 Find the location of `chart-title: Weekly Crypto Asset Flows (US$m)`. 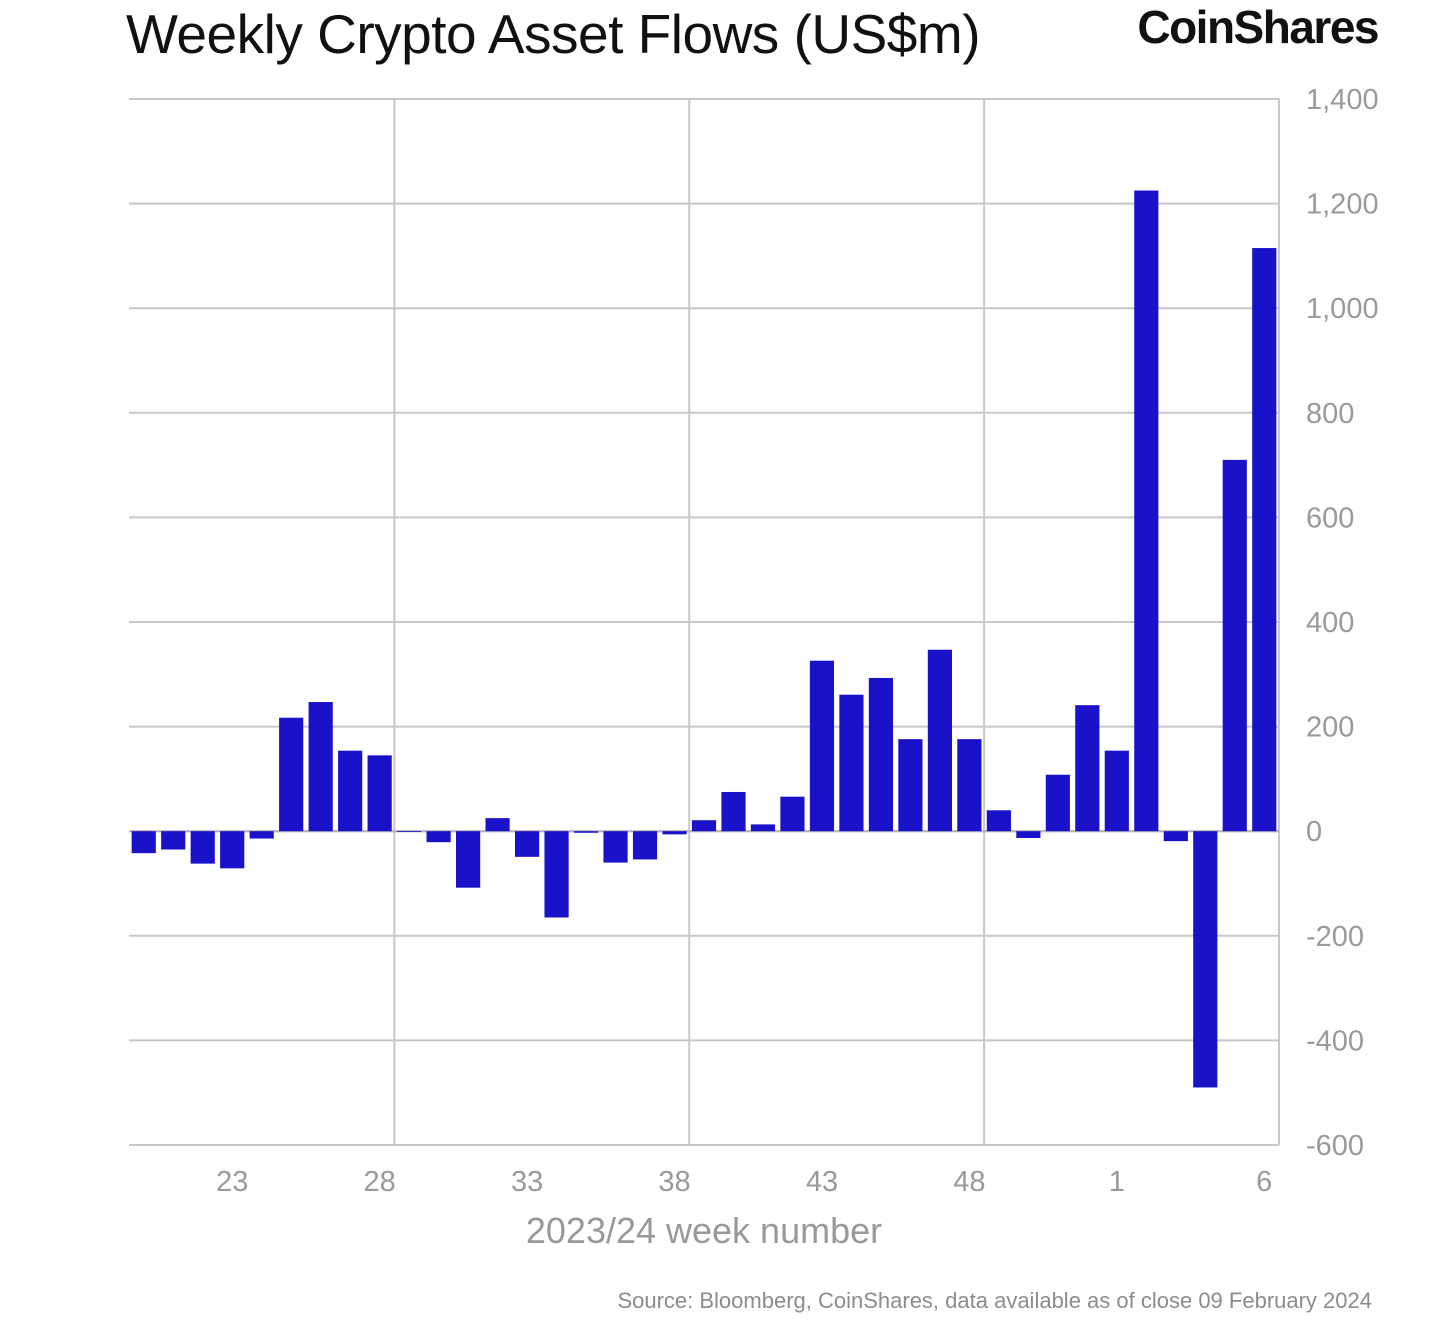

chart-title: Weekly Crypto Asset Flows (US$m) is located at coordinates (553, 34).